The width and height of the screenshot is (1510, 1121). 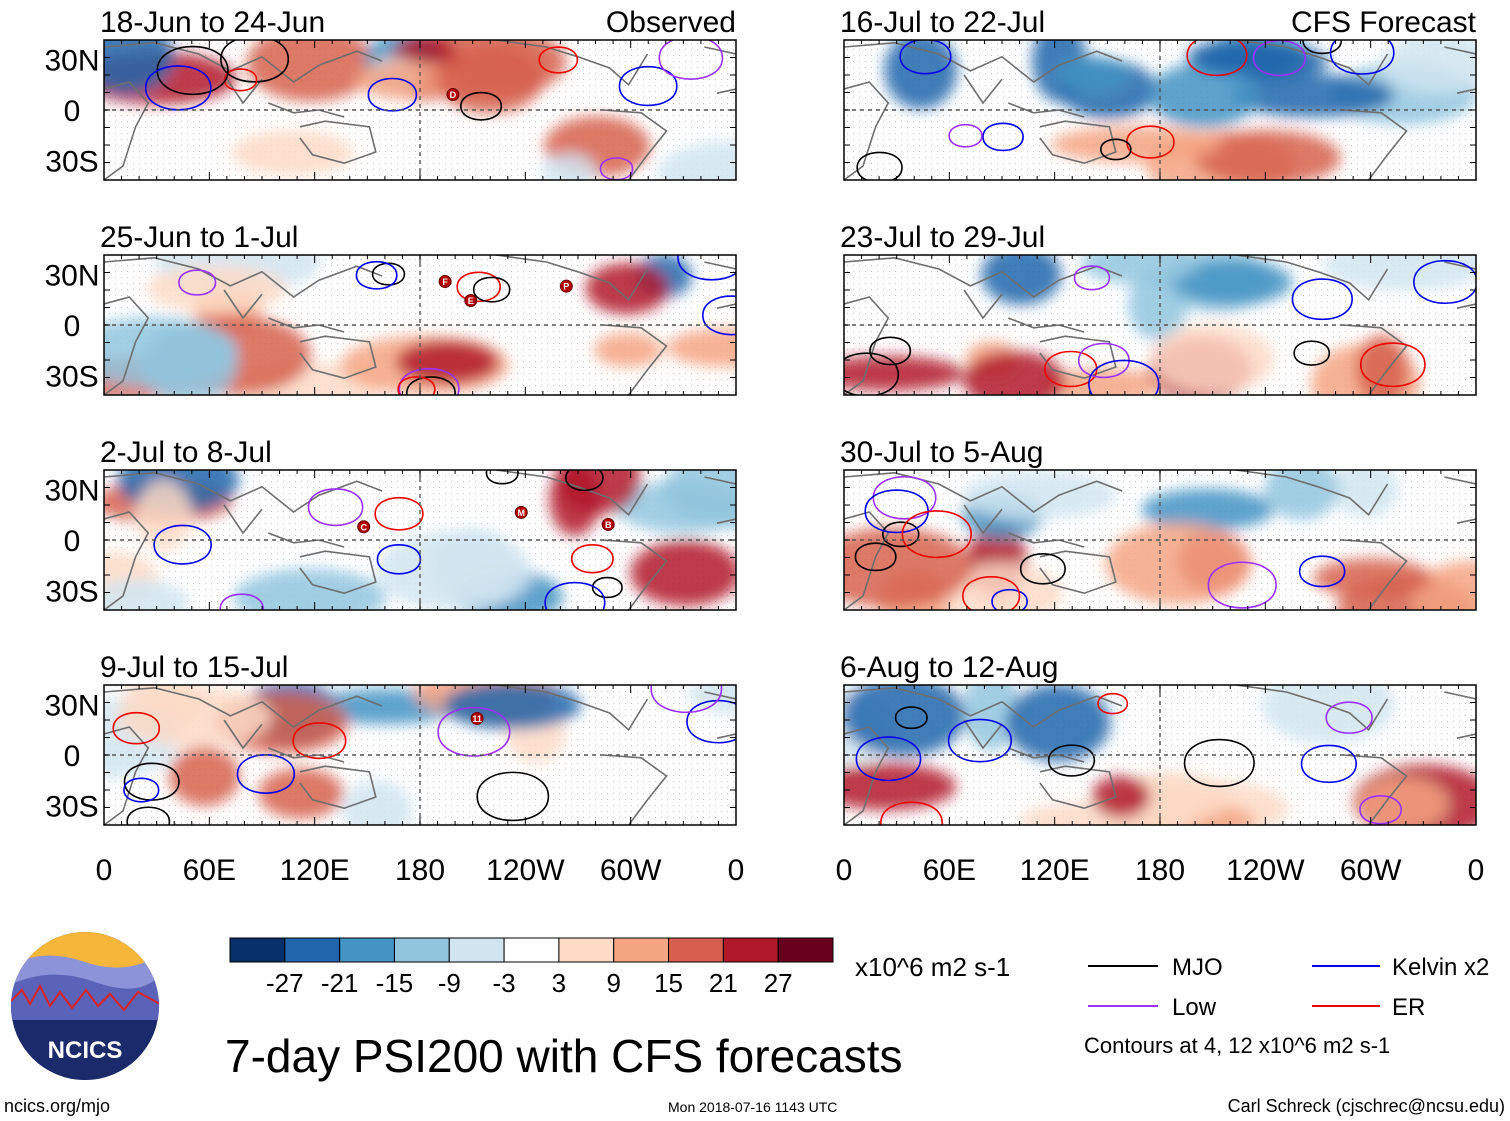 What do you see at coordinates (194, 667) in the screenshot?
I see `period-label: 9-Jul to 15-Jul` at bounding box center [194, 667].